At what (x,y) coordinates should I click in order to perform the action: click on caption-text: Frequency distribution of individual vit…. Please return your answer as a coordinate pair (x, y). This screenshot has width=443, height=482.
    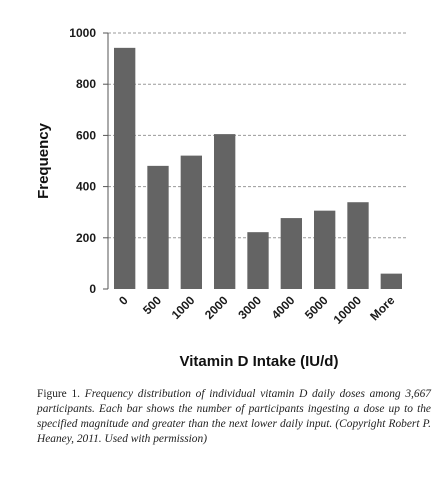
    Looking at the image, I should click on (234, 417).